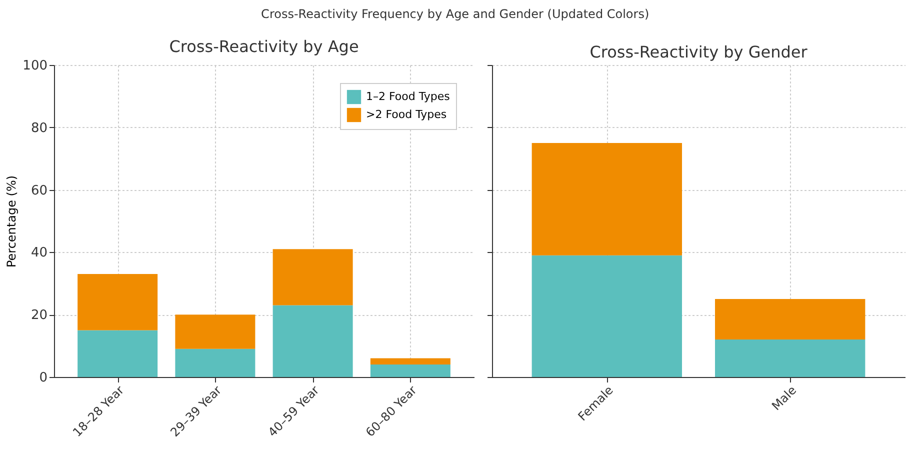 The image size is (922, 457). I want to click on legend-label: 1–2 Food Types, so click(408, 96).